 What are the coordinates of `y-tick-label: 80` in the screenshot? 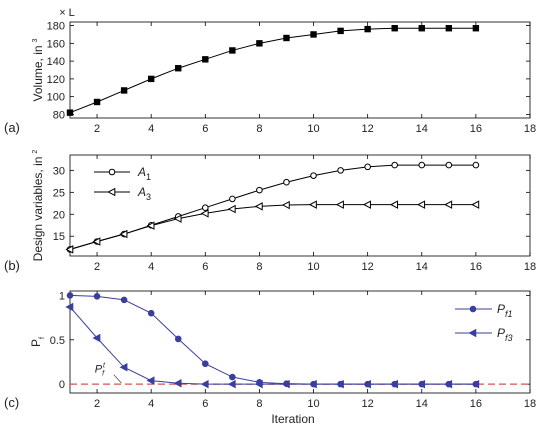 It's located at (59, 115).